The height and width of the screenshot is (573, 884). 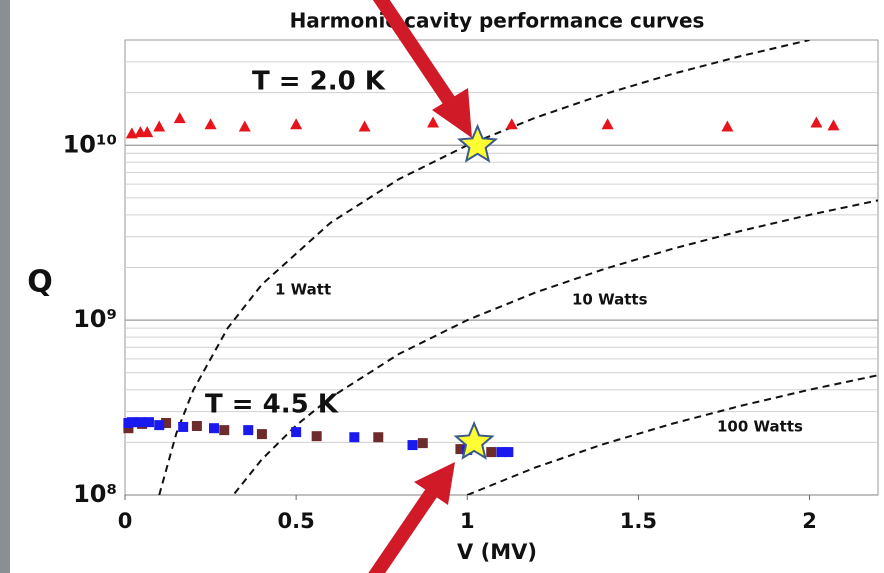 What do you see at coordinates (303, 290) in the screenshot?
I see `curve-label: 1 Watt` at bounding box center [303, 290].